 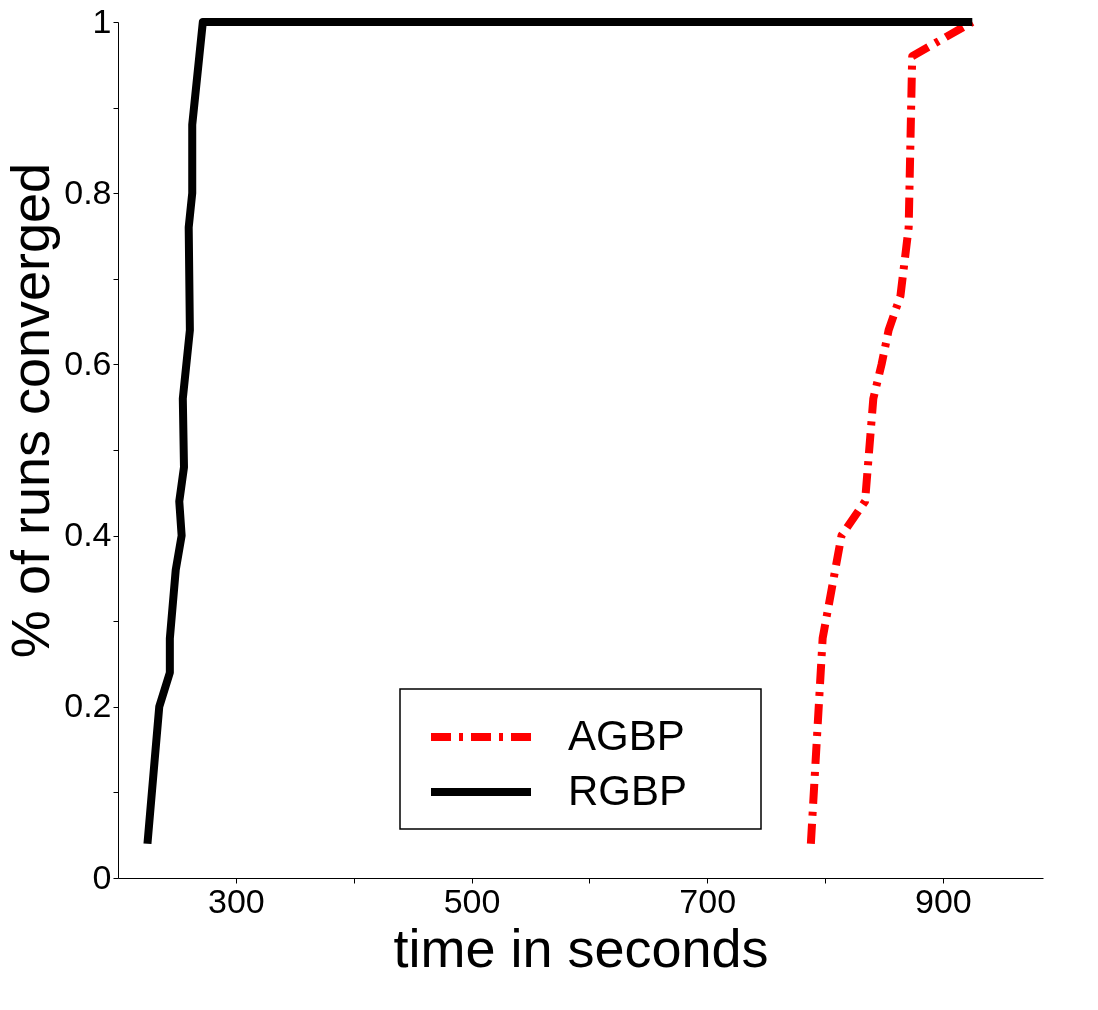 What do you see at coordinates (628, 790) in the screenshot?
I see `legend-label: RGBP` at bounding box center [628, 790].